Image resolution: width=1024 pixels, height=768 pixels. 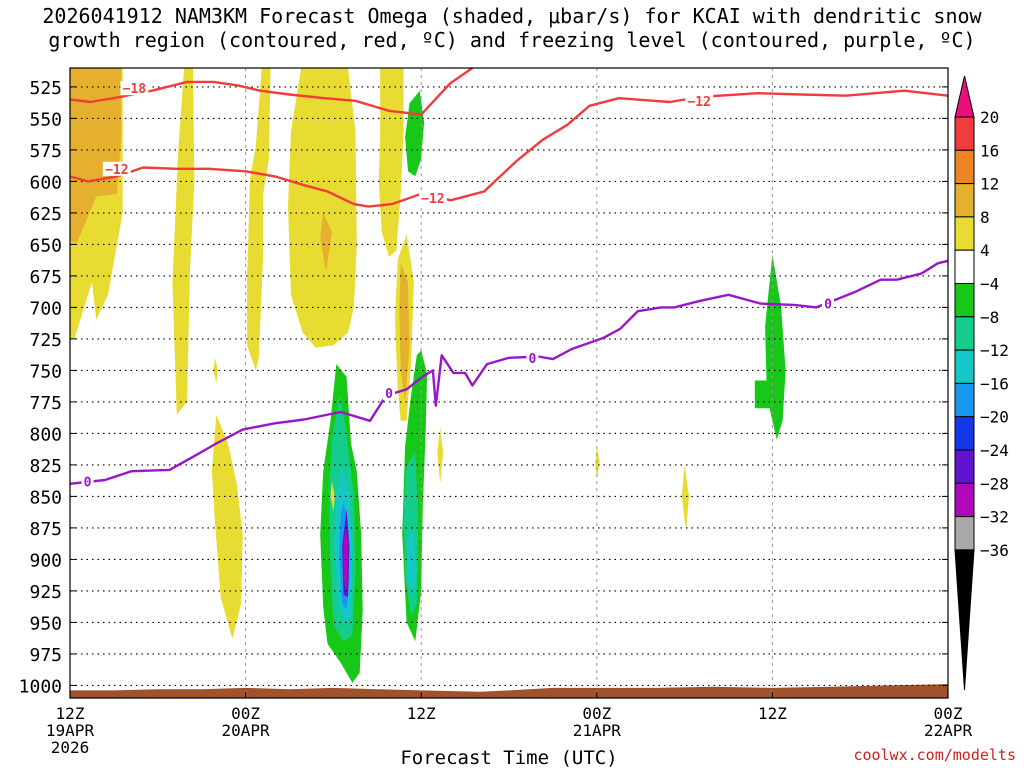 What do you see at coordinates (45, 245) in the screenshot?
I see `y-tick-label-650: 650` at bounding box center [45, 245].